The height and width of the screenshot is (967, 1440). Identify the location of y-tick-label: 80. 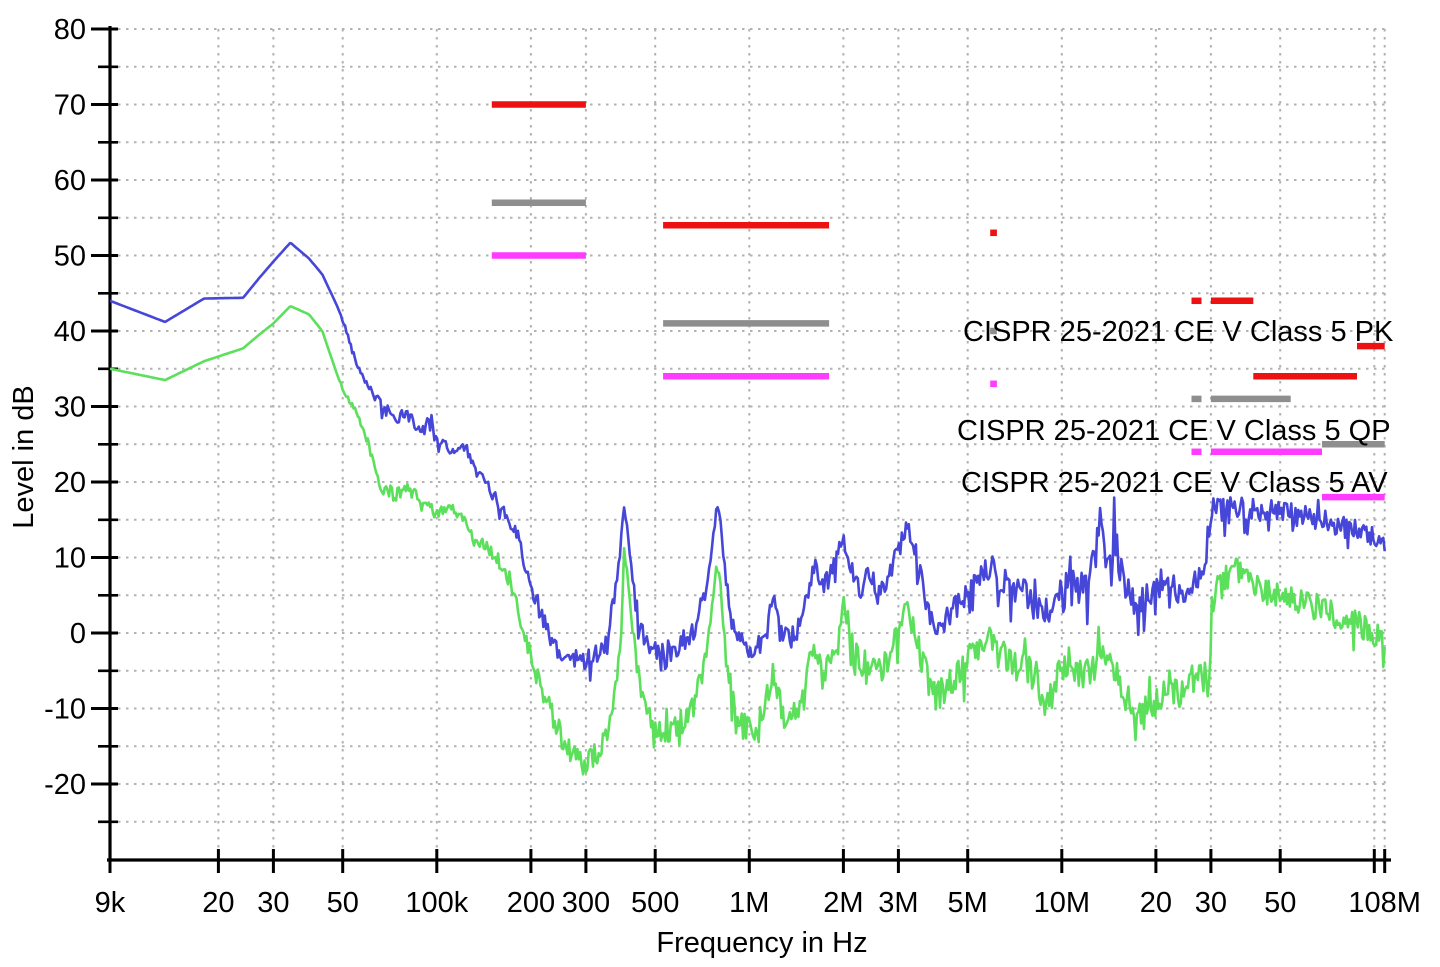
(70, 30).